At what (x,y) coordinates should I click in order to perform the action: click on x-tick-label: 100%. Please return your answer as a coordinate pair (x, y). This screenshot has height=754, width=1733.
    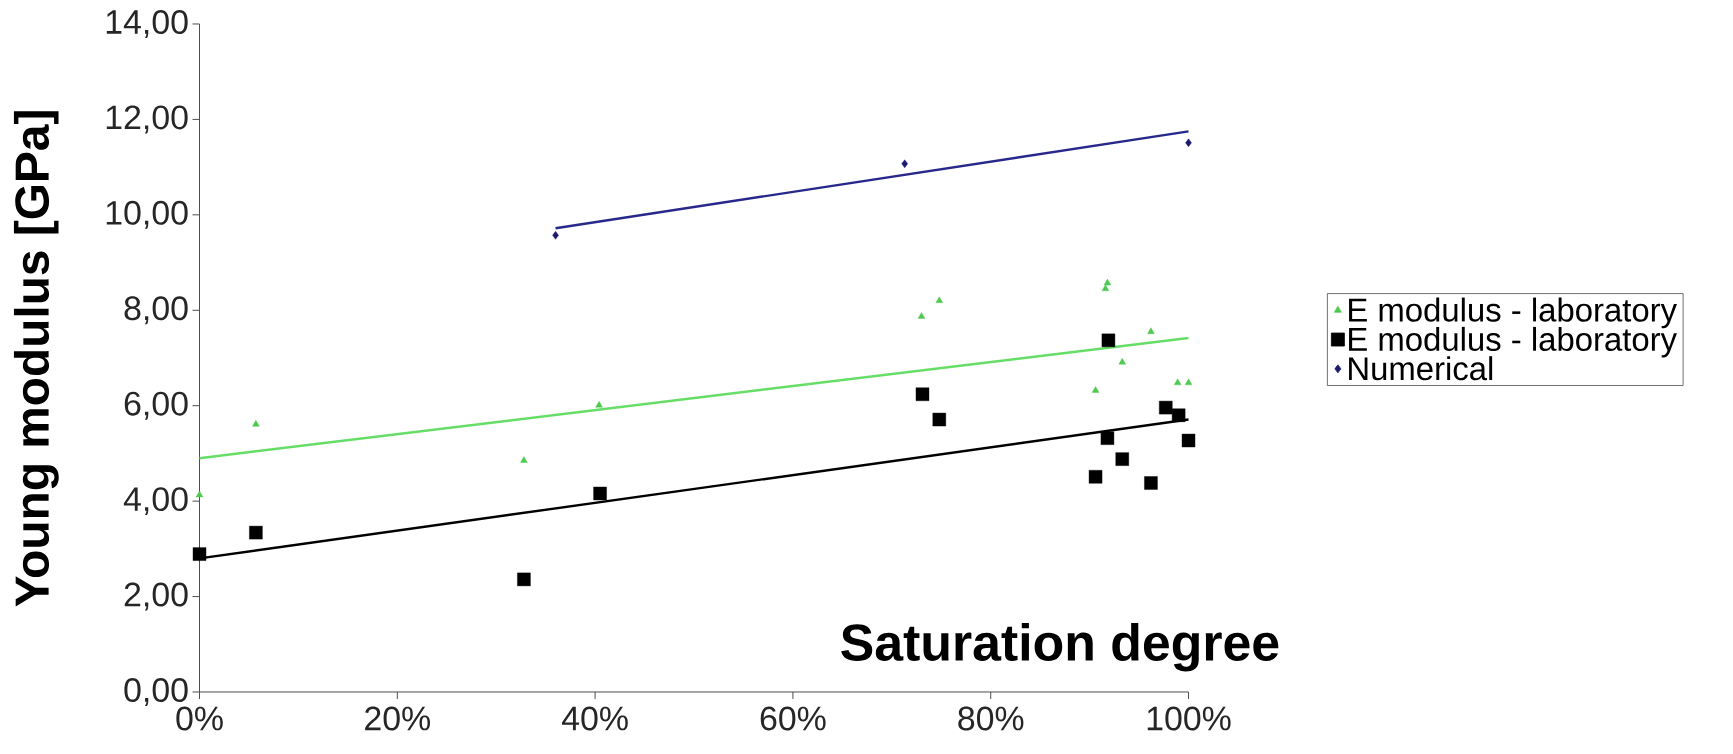
    Looking at the image, I should click on (1189, 718).